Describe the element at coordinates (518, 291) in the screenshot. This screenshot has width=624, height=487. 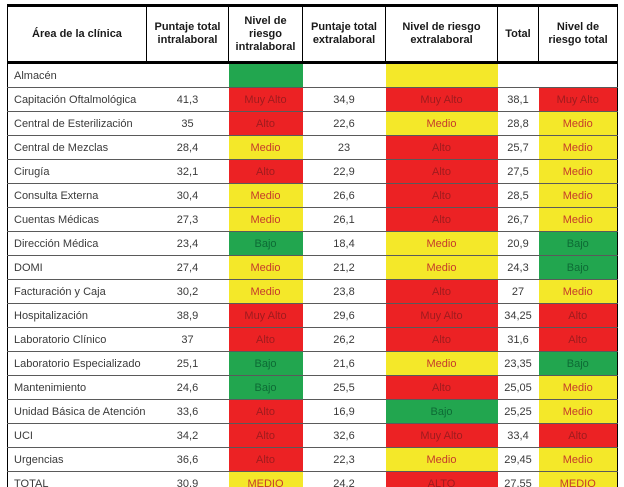
I see `score-cell: 27` at that location.